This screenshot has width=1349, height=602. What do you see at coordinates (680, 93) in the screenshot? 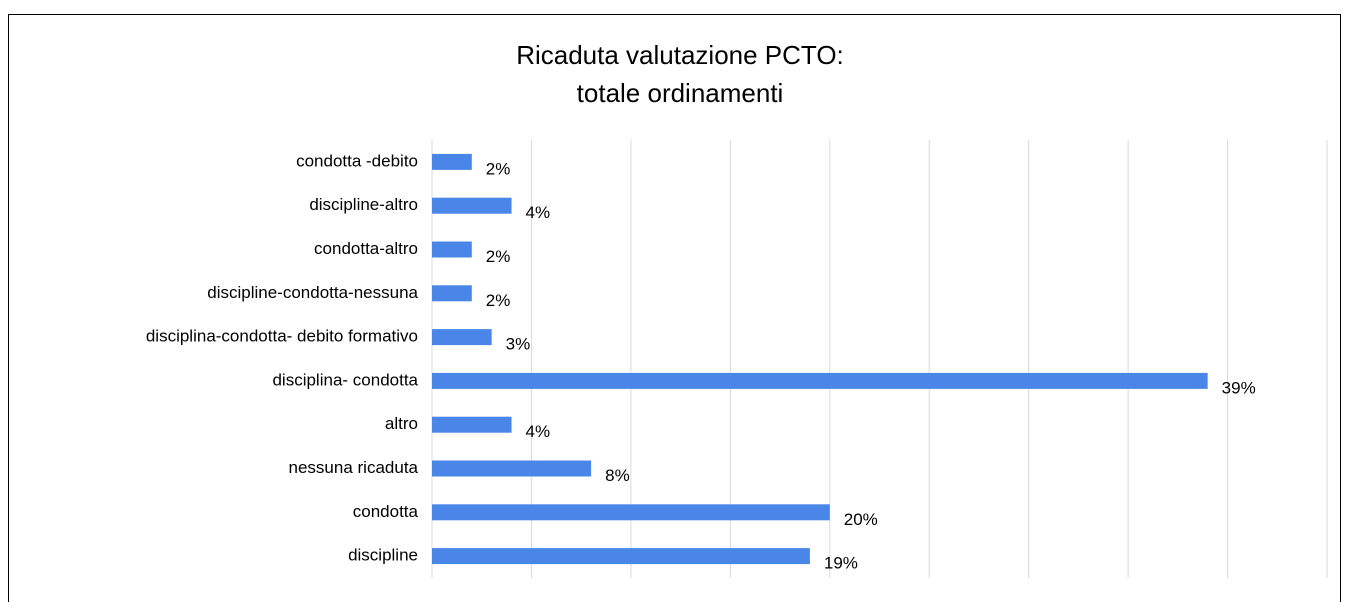
I see `chart-subtitle: totale ordinamenti` at bounding box center [680, 93].